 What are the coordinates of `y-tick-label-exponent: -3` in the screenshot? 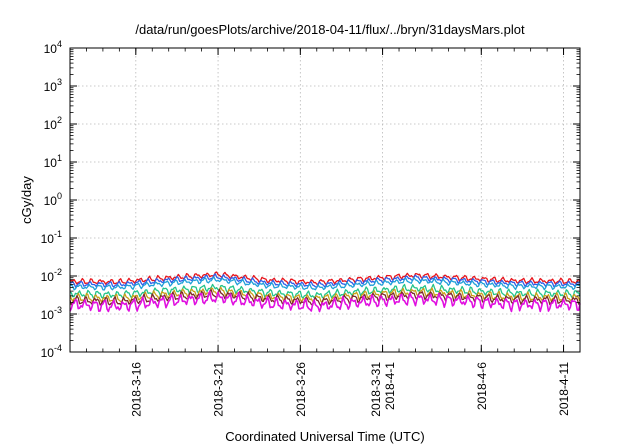 It's located at (58, 310).